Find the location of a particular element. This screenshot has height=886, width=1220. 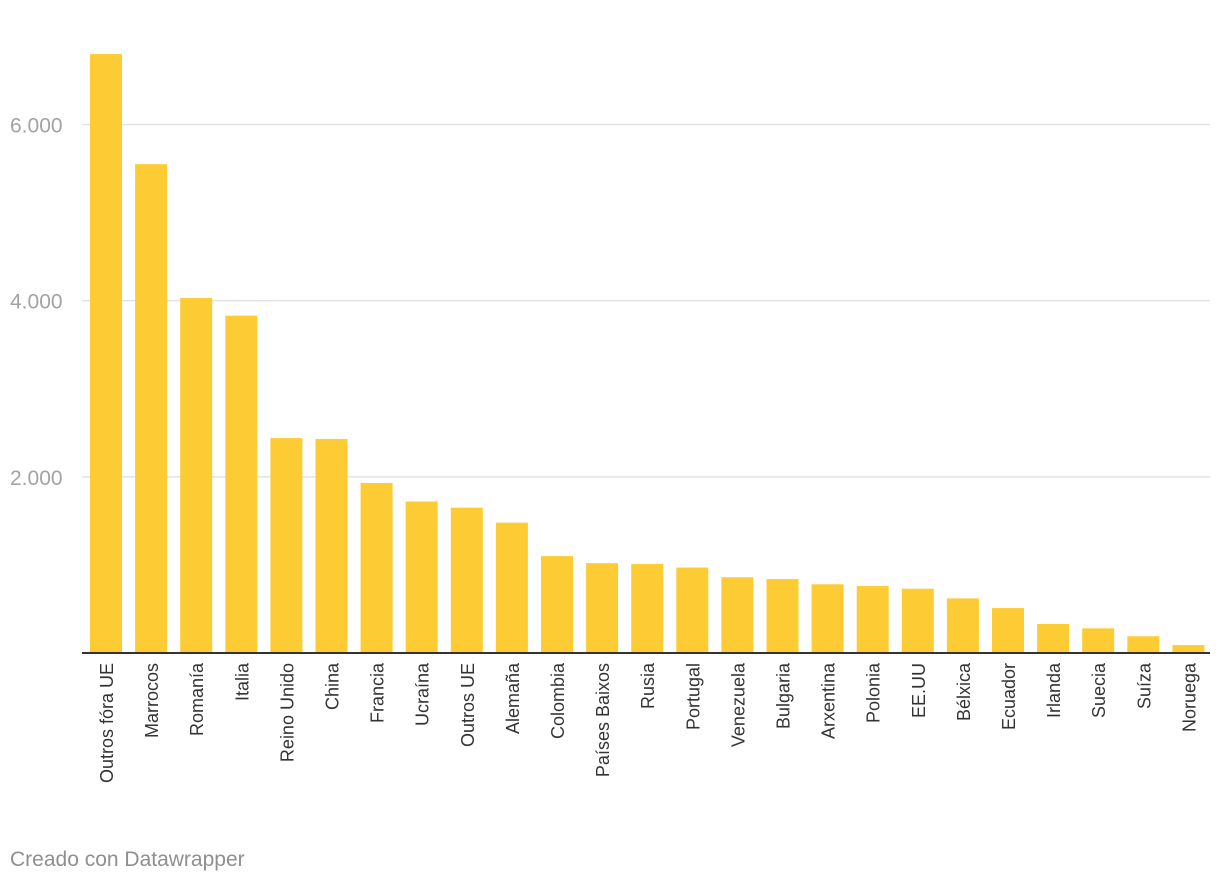

x-category-label: Ecuador is located at coordinates (1009, 696).